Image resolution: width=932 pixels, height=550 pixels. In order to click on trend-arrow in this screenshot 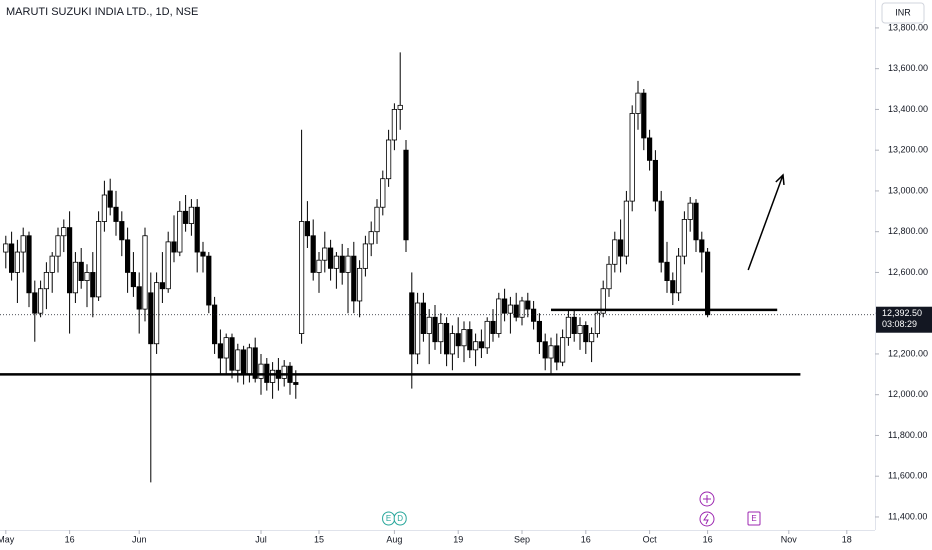, I will do `click(765, 222)`.